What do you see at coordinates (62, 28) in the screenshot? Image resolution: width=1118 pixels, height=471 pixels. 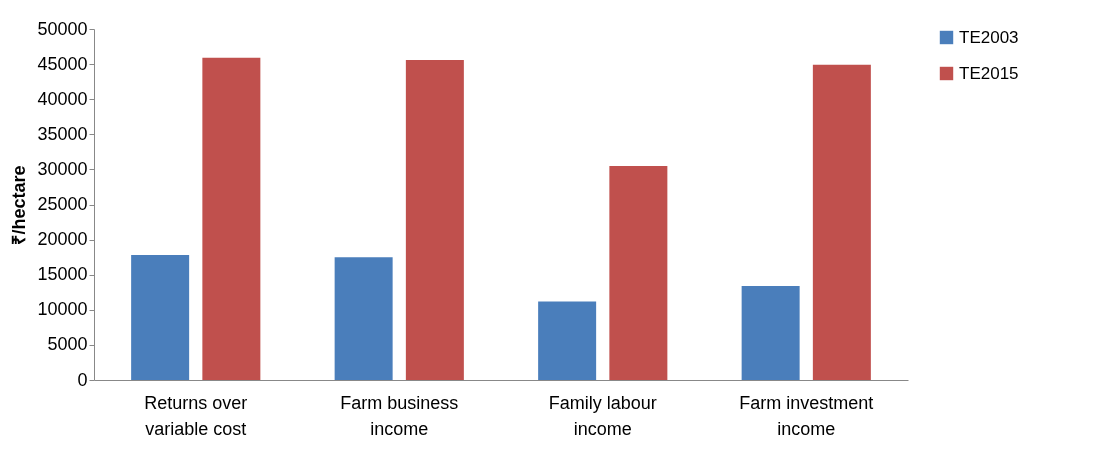 I see `y-tick-label: 50000` at bounding box center [62, 28].